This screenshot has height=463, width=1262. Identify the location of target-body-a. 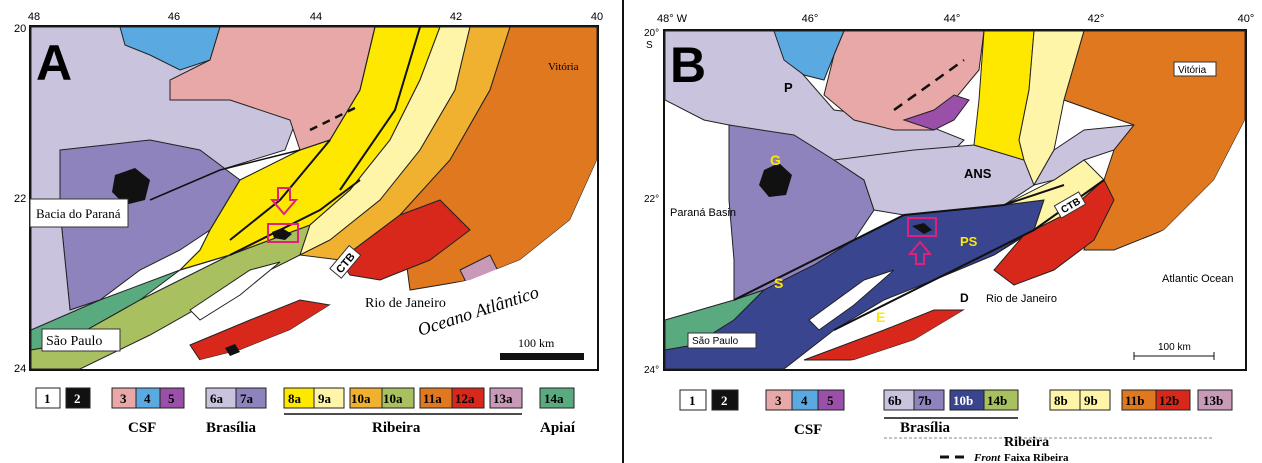
(282, 234).